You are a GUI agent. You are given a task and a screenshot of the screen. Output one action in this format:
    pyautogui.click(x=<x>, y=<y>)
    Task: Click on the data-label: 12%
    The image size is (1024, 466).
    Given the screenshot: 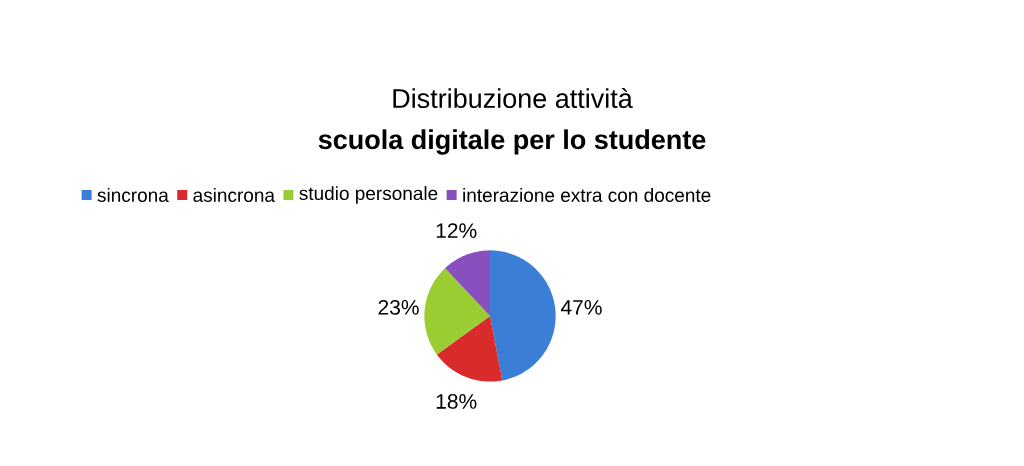 What is the action you would take?
    pyautogui.click(x=456, y=230)
    